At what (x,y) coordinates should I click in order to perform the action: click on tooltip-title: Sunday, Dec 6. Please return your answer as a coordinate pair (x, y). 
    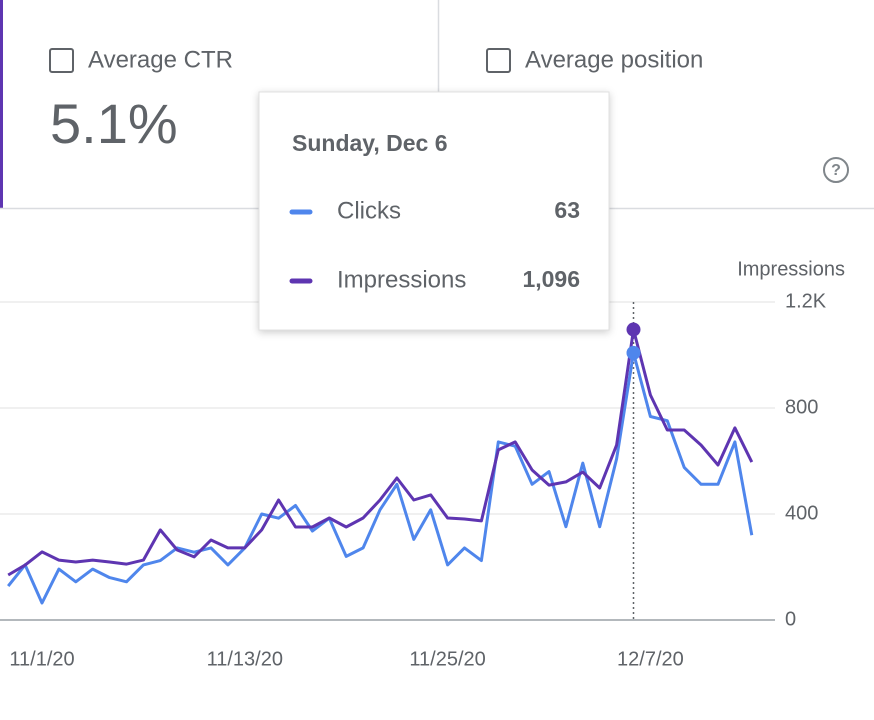
    Looking at the image, I should click on (370, 143).